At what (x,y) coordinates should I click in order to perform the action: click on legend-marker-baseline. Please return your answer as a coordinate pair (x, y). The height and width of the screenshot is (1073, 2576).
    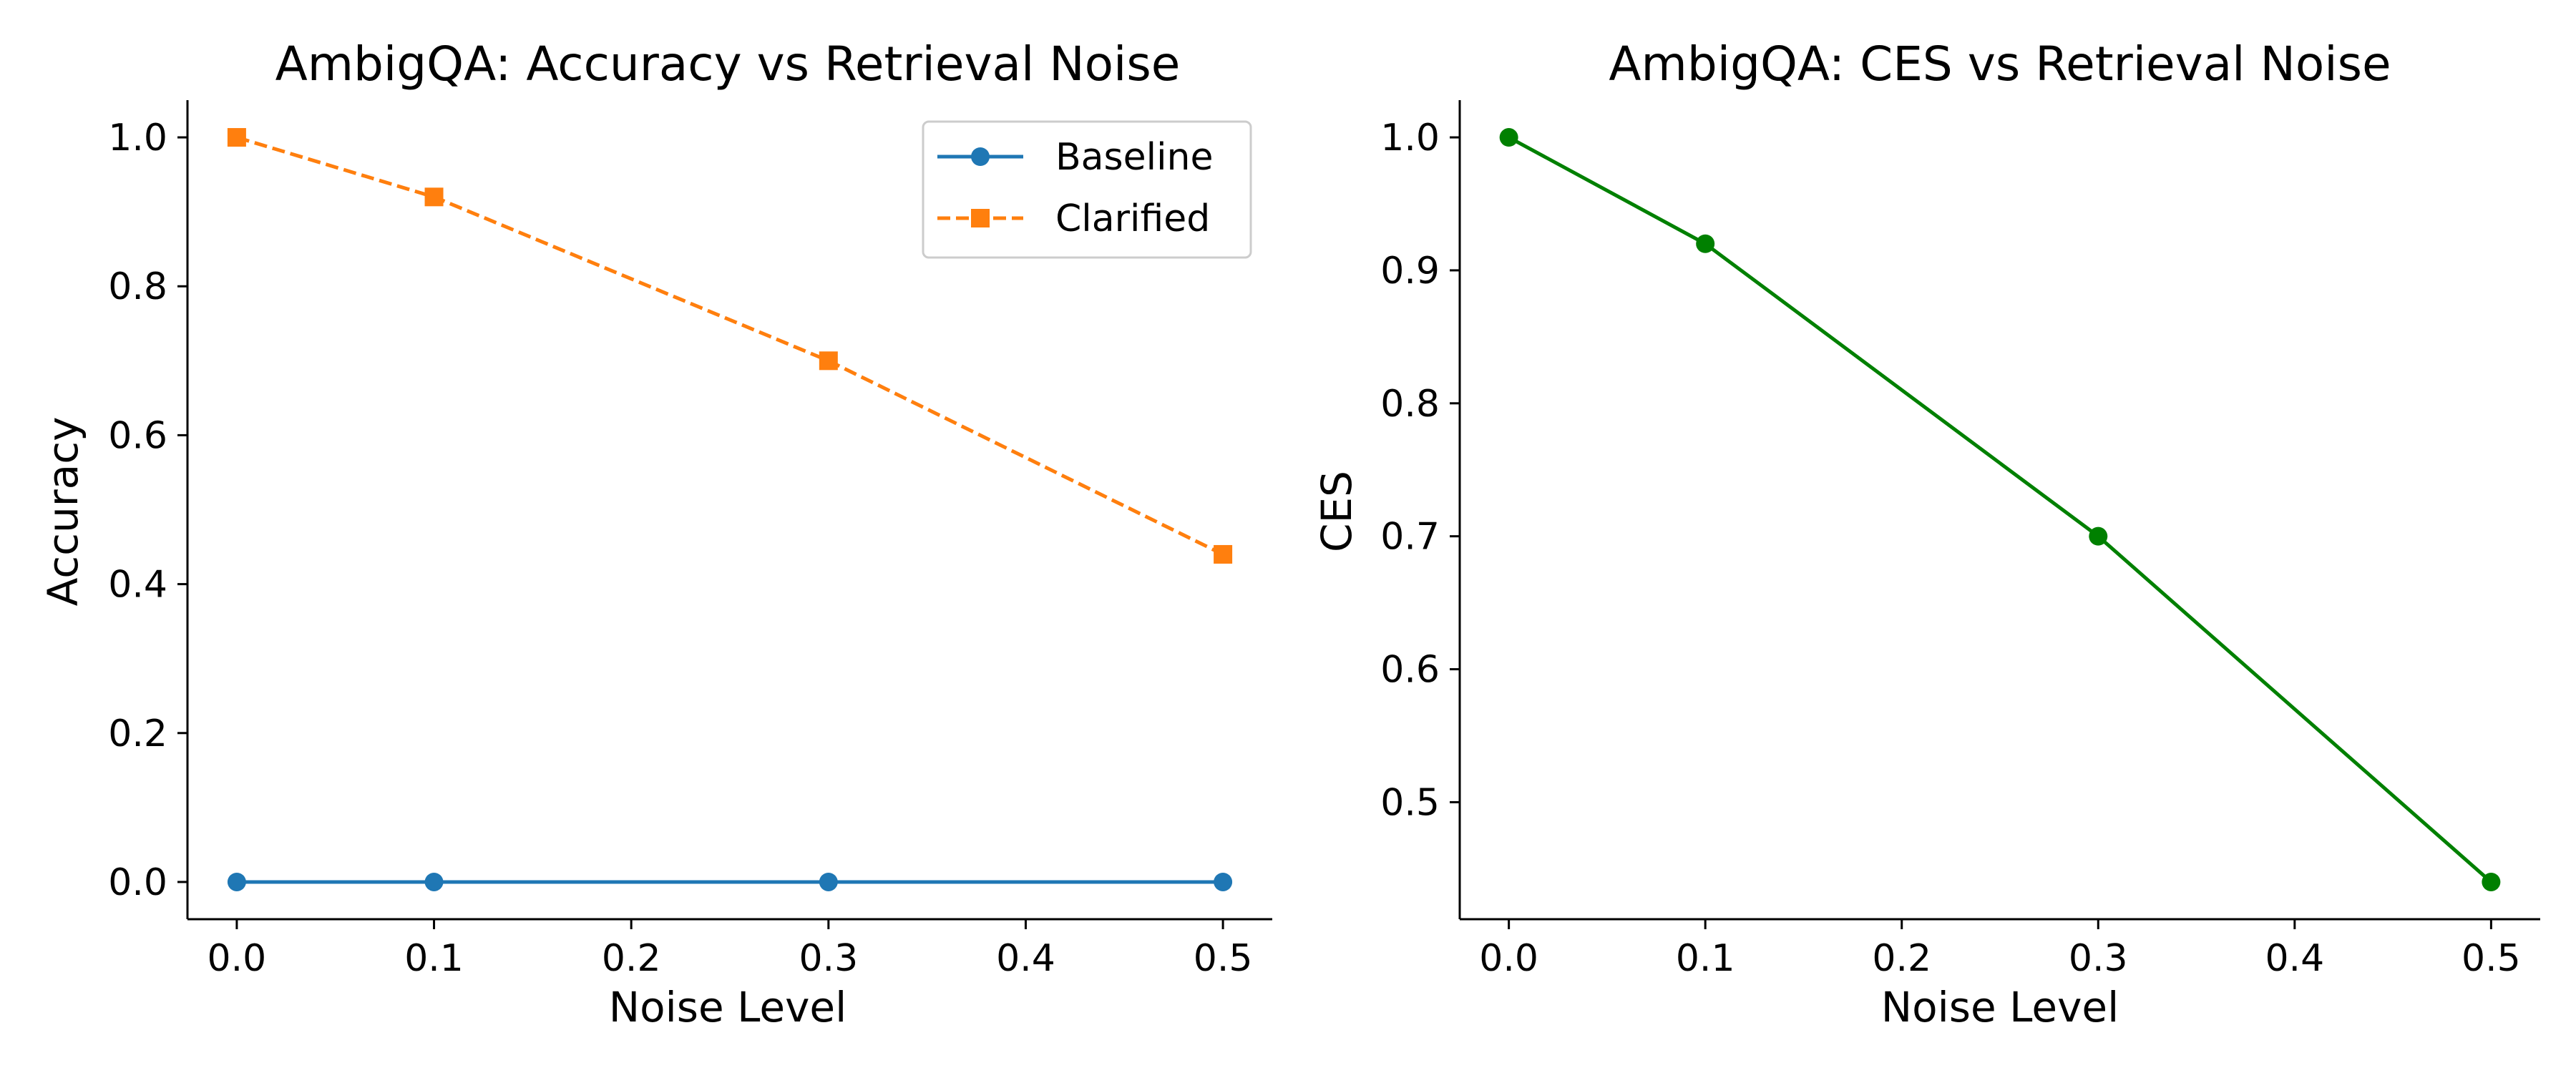
    Looking at the image, I should click on (981, 156).